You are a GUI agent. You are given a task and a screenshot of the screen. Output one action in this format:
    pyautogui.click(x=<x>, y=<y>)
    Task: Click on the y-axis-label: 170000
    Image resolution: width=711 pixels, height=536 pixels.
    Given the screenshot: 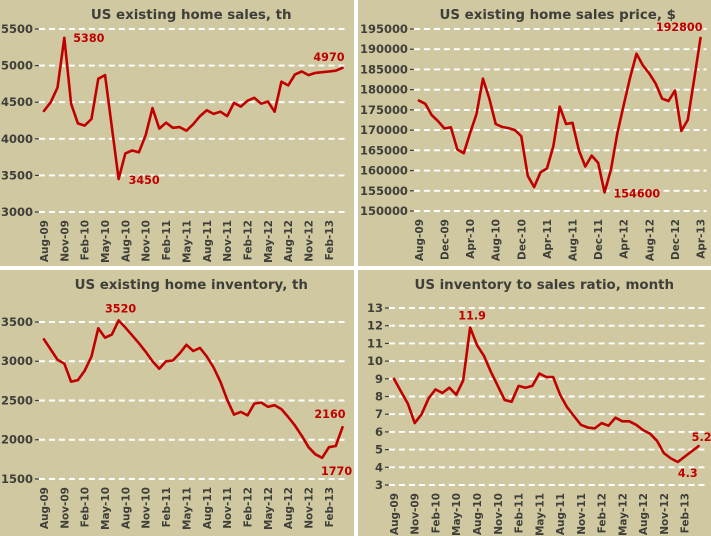 What is the action you would take?
    pyautogui.click(x=384, y=130)
    